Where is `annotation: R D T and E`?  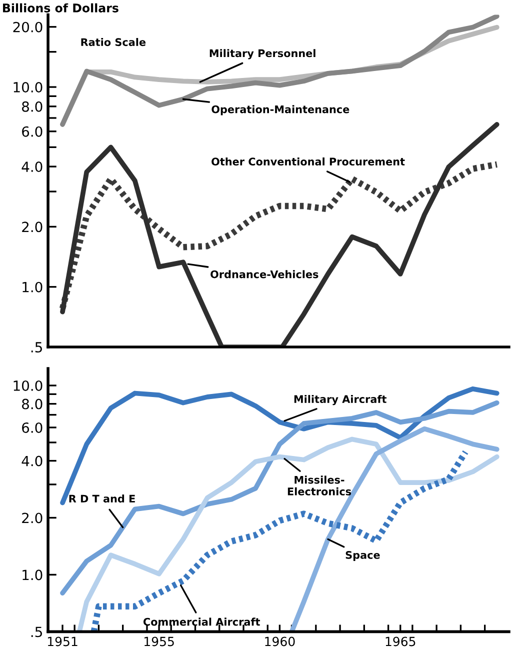 annotation: R D T and E is located at coordinates (102, 498).